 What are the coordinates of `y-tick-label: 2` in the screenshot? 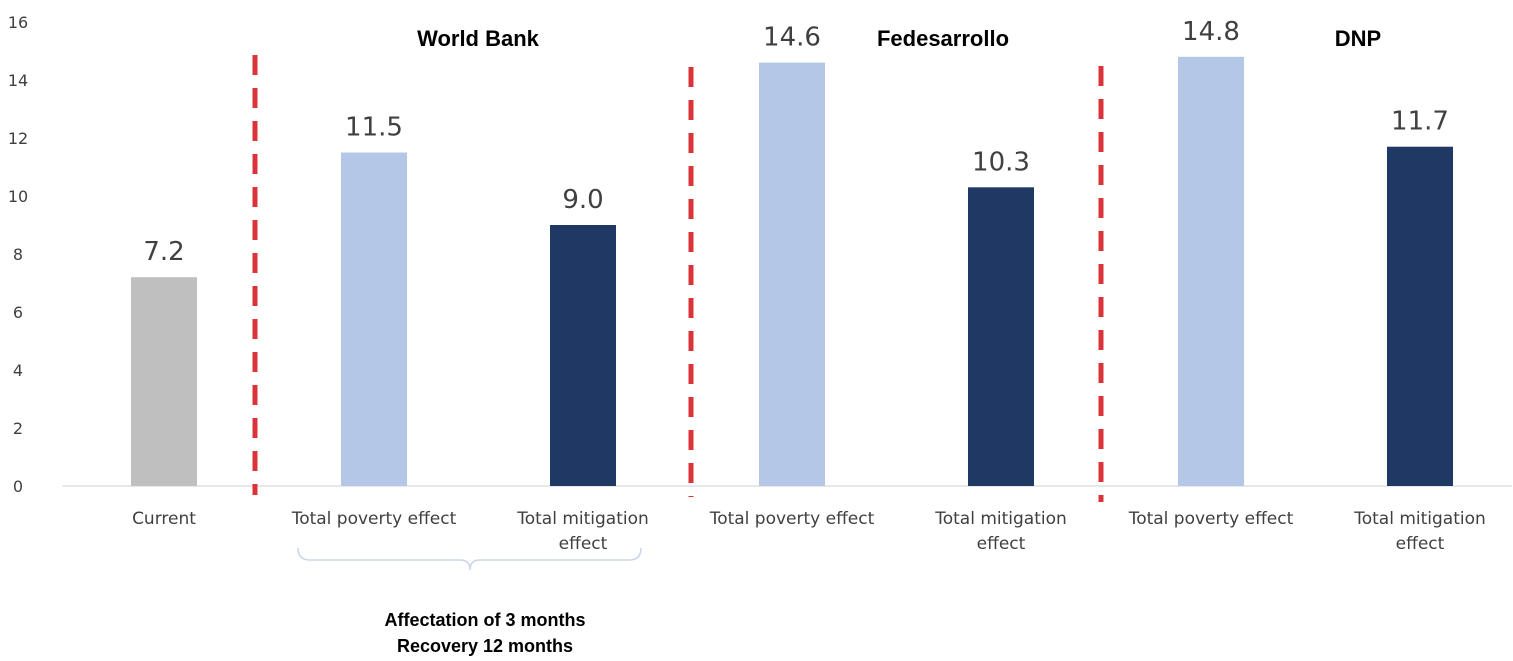 It's located at (18, 428).